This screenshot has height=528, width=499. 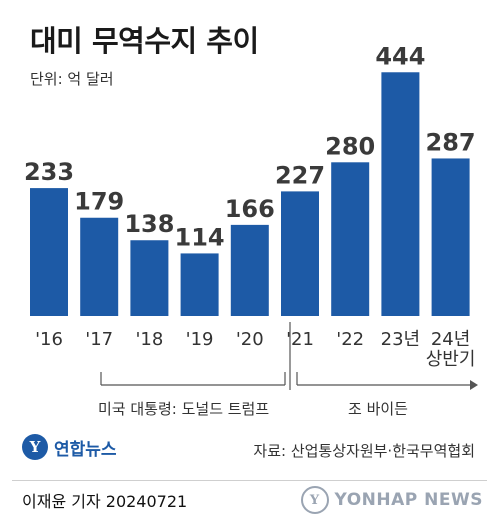 What do you see at coordinates (200, 339) in the screenshot?
I see `category-label-3: '19` at bounding box center [200, 339].